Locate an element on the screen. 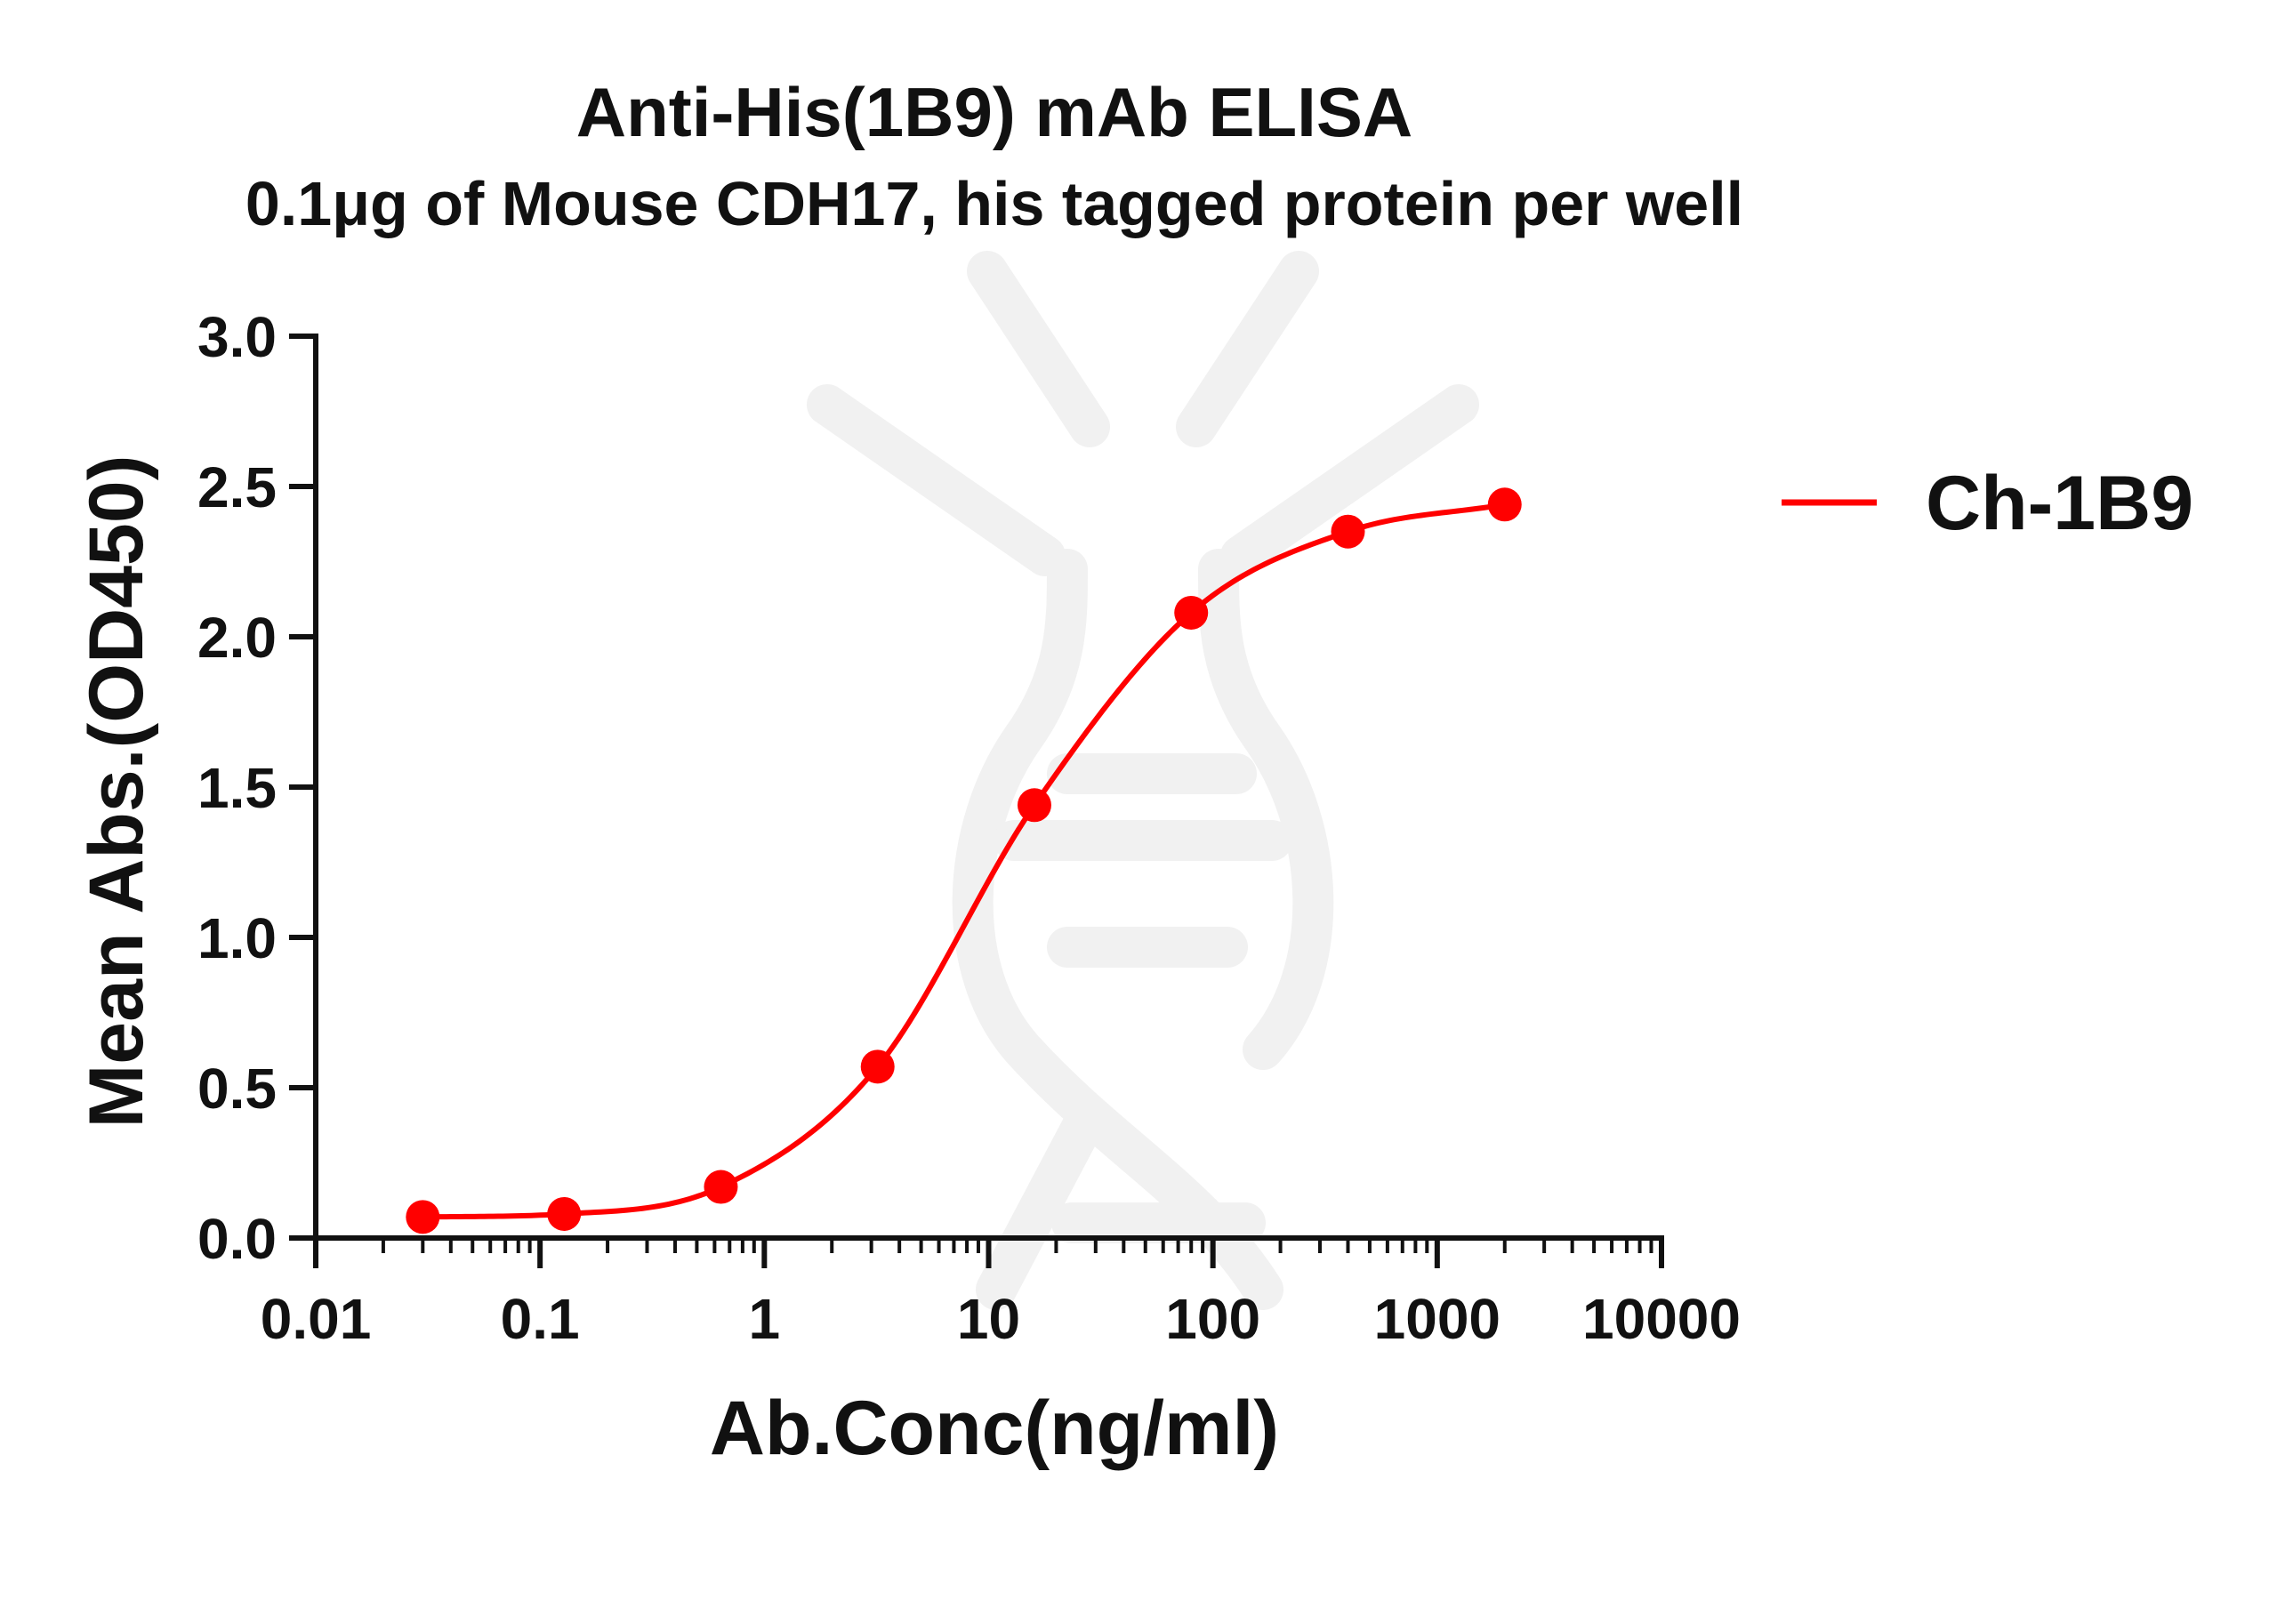 Image resolution: width=2277 pixels, height=1624 pixels. x-tick-label: 1000 is located at coordinates (1437, 1319).